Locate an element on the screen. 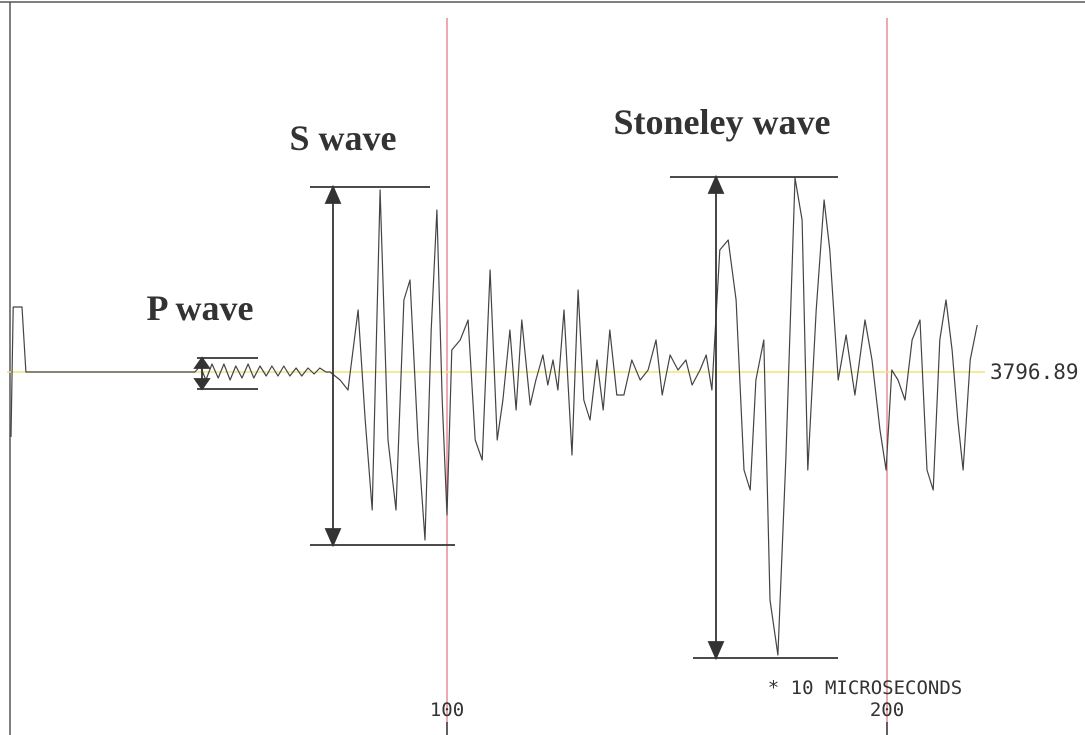 Image resolution: width=1085 pixels, height=735 pixels. x-tick-label: 100 is located at coordinates (447, 710).